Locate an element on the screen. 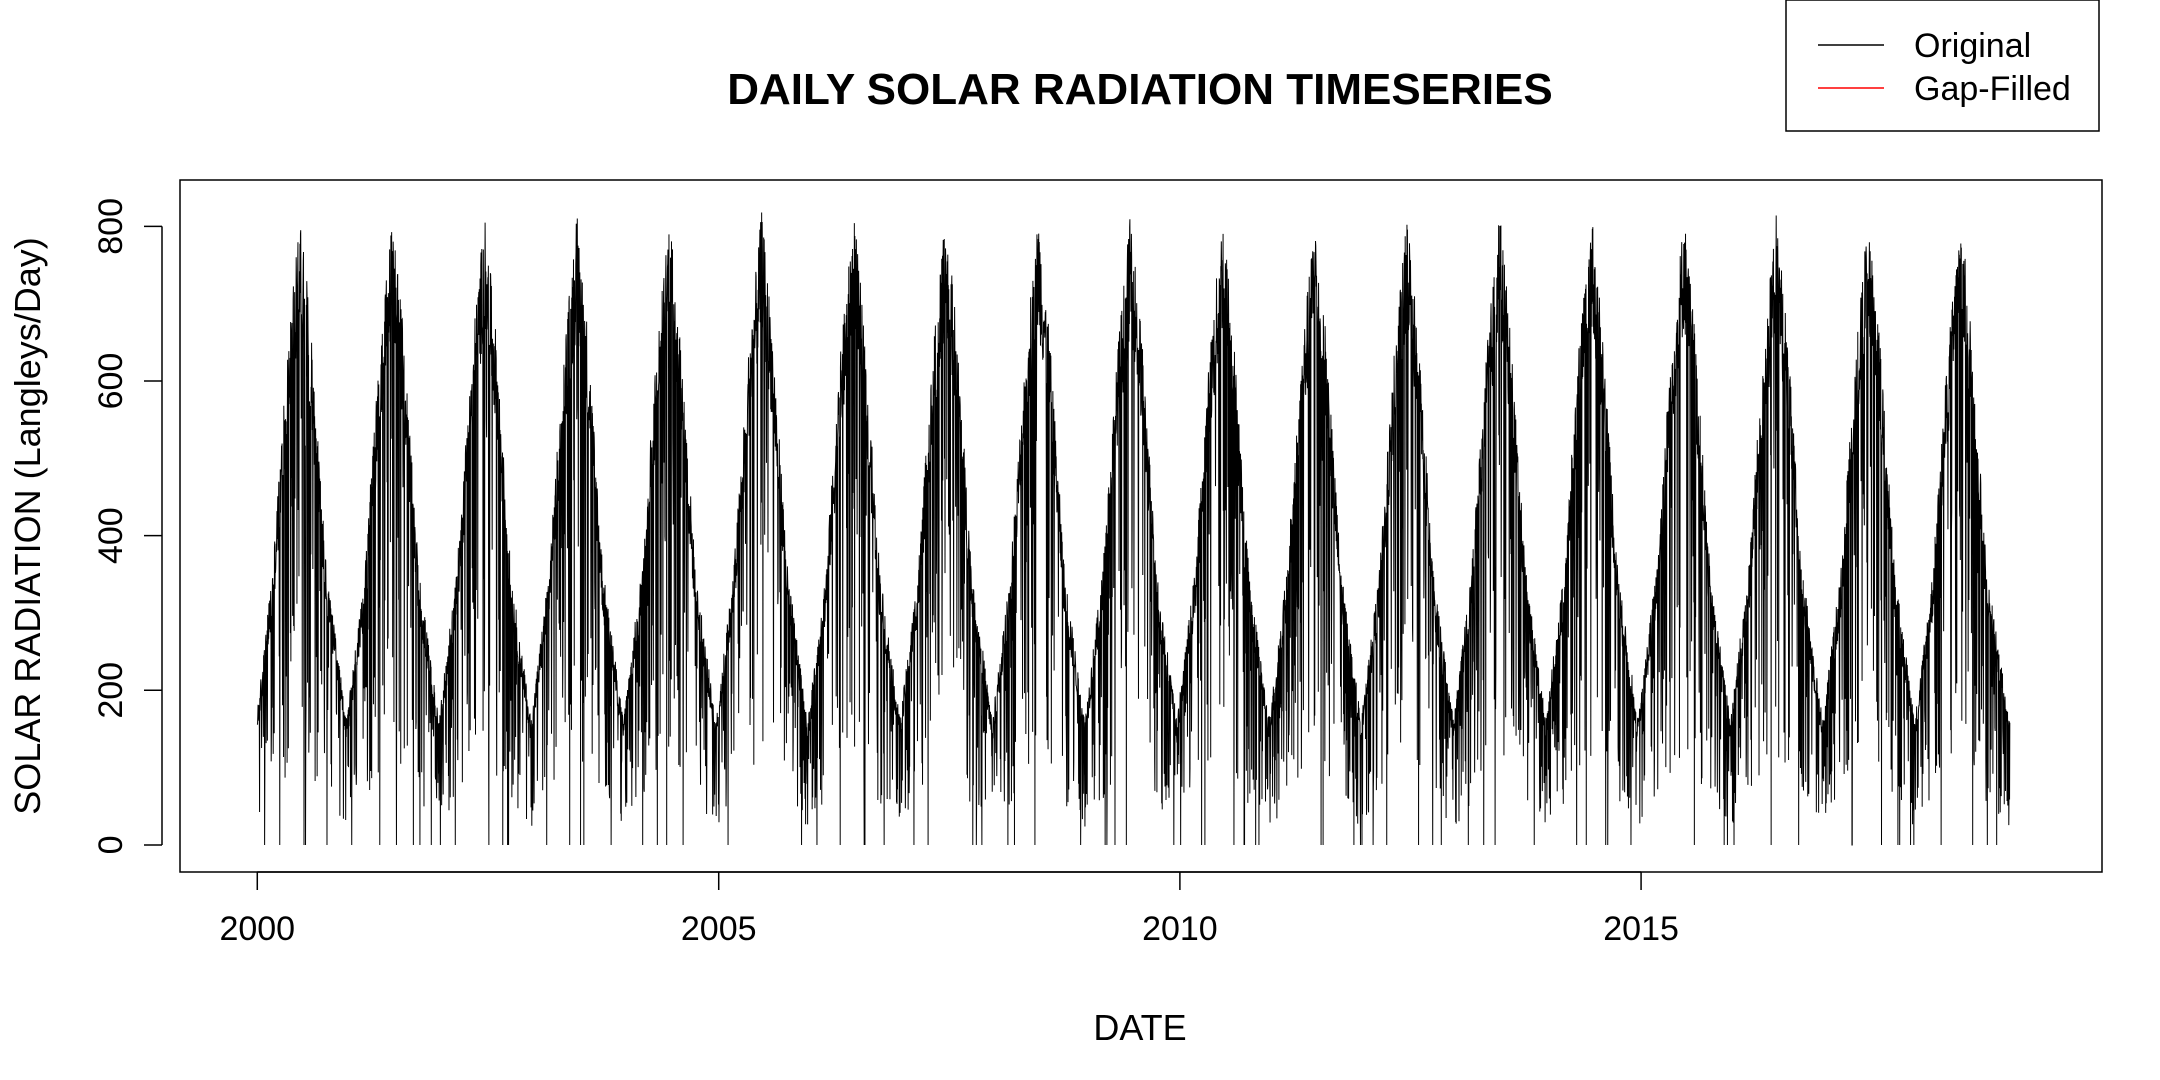  y-tick-label: 400 is located at coordinates (111, 535).